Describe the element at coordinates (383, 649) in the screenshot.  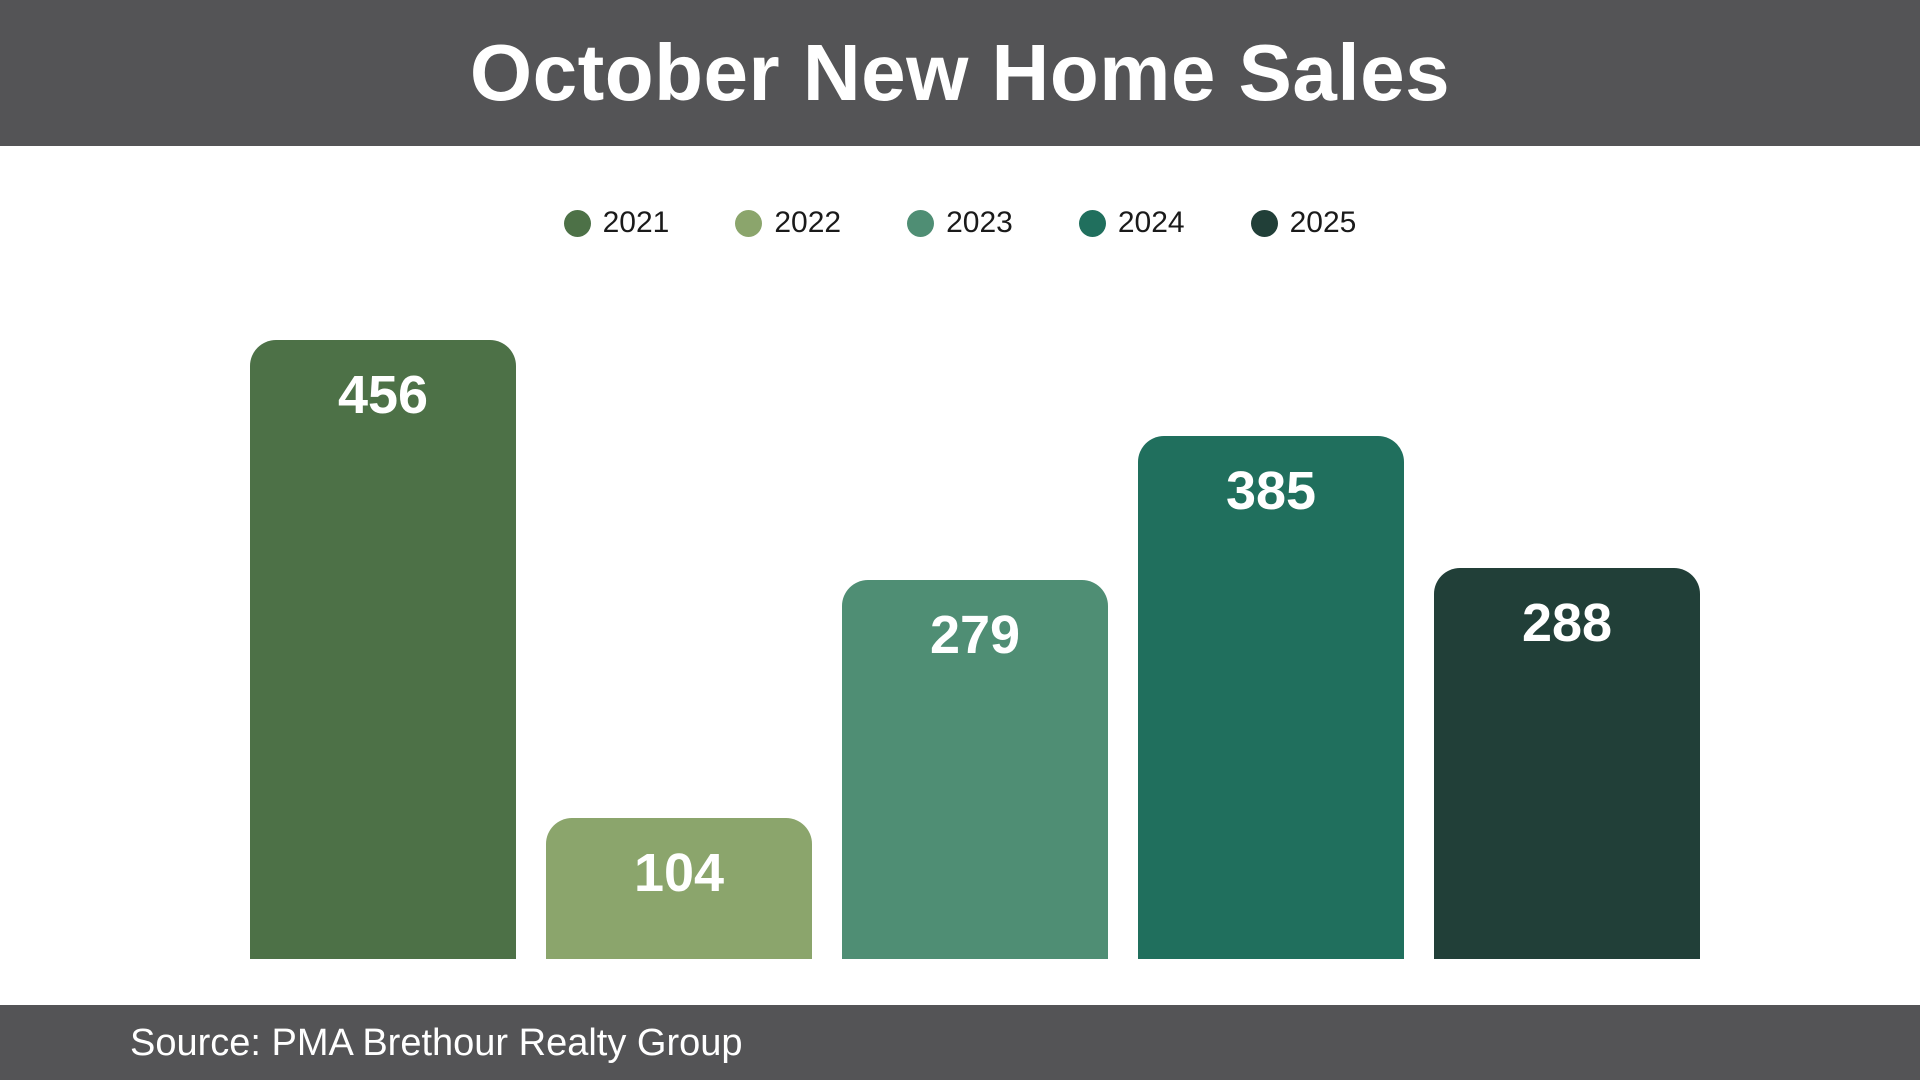
I see `bar-2021: 456` at that location.